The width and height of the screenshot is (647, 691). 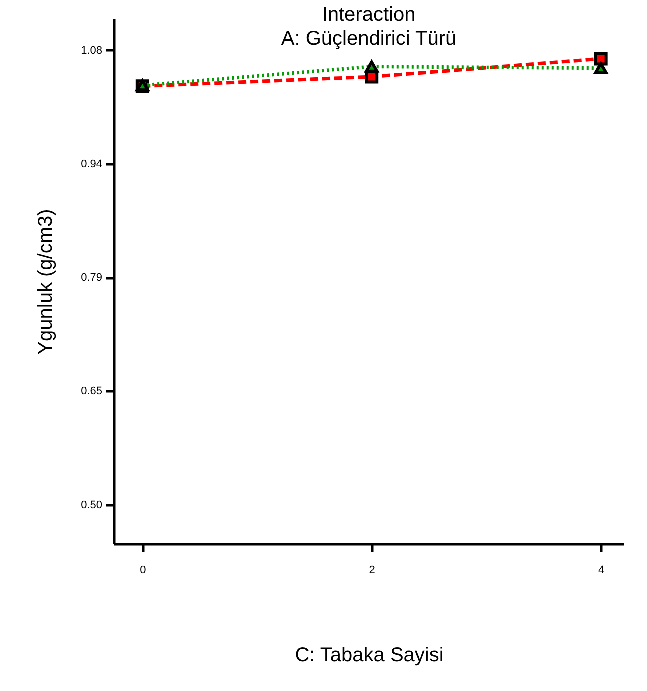 What do you see at coordinates (91, 164) in the screenshot?
I see `y-tick-label: 0.94` at bounding box center [91, 164].